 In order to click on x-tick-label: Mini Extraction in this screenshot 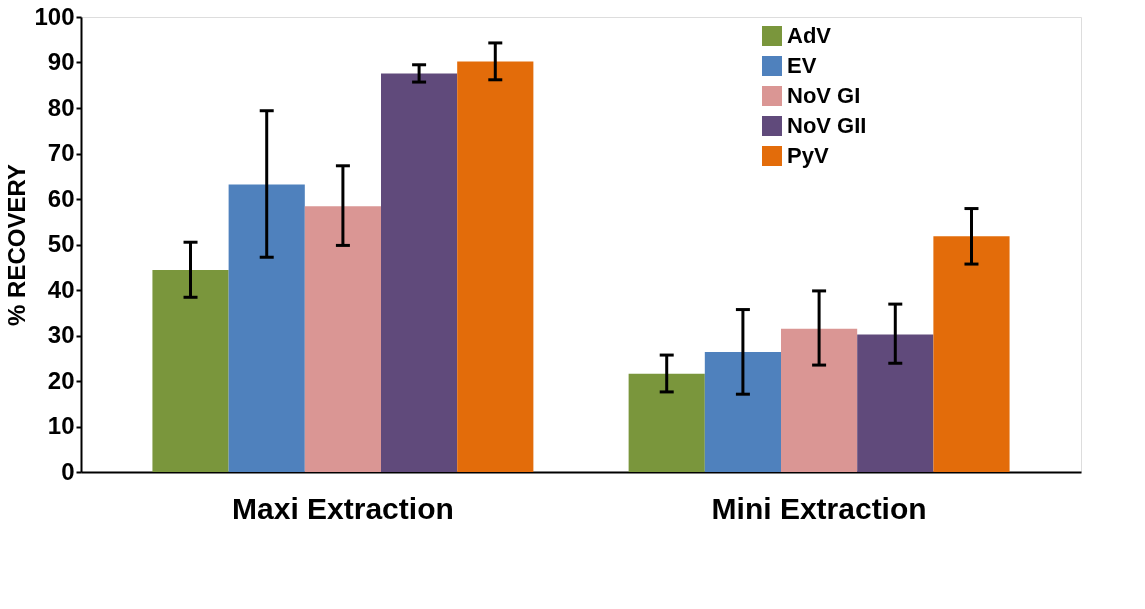, I will do `click(819, 508)`.